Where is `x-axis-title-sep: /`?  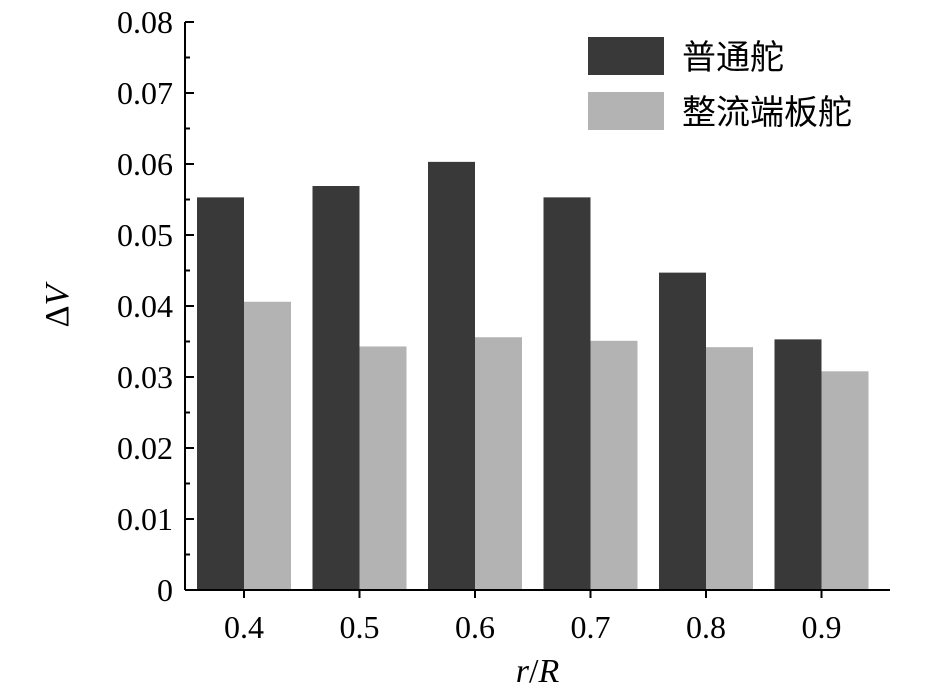
x-axis-title-sep: / is located at coordinates (534, 671).